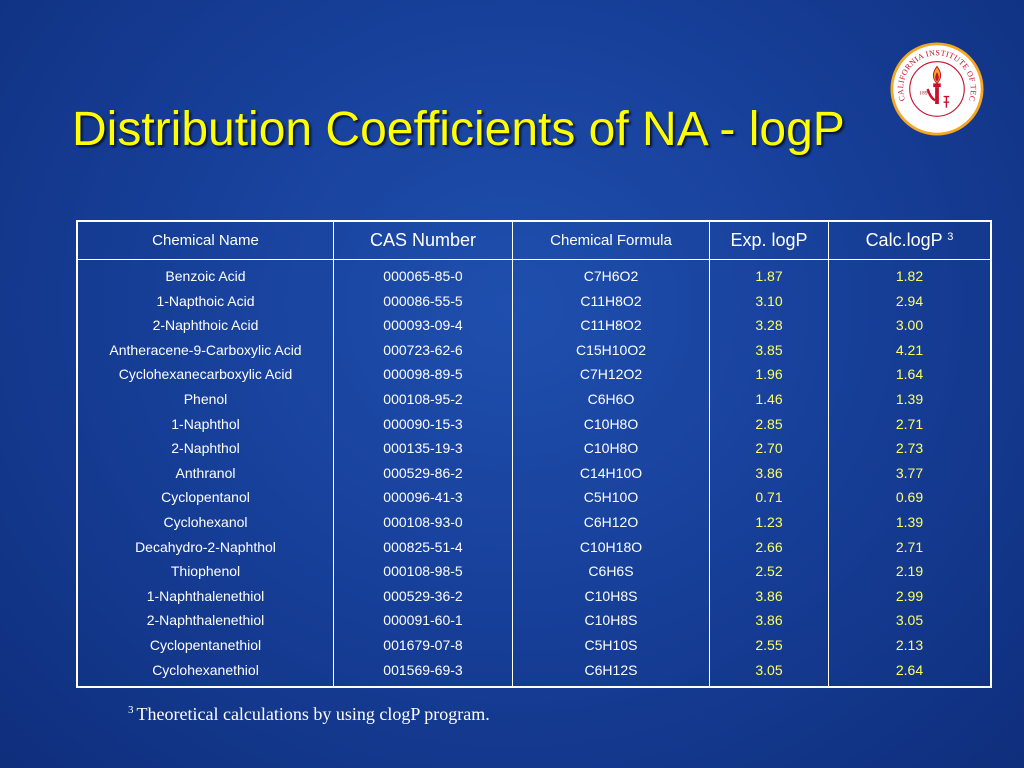 The width and height of the screenshot is (1024, 768). I want to click on cell-cas: 000529-86-2, so click(423, 472).